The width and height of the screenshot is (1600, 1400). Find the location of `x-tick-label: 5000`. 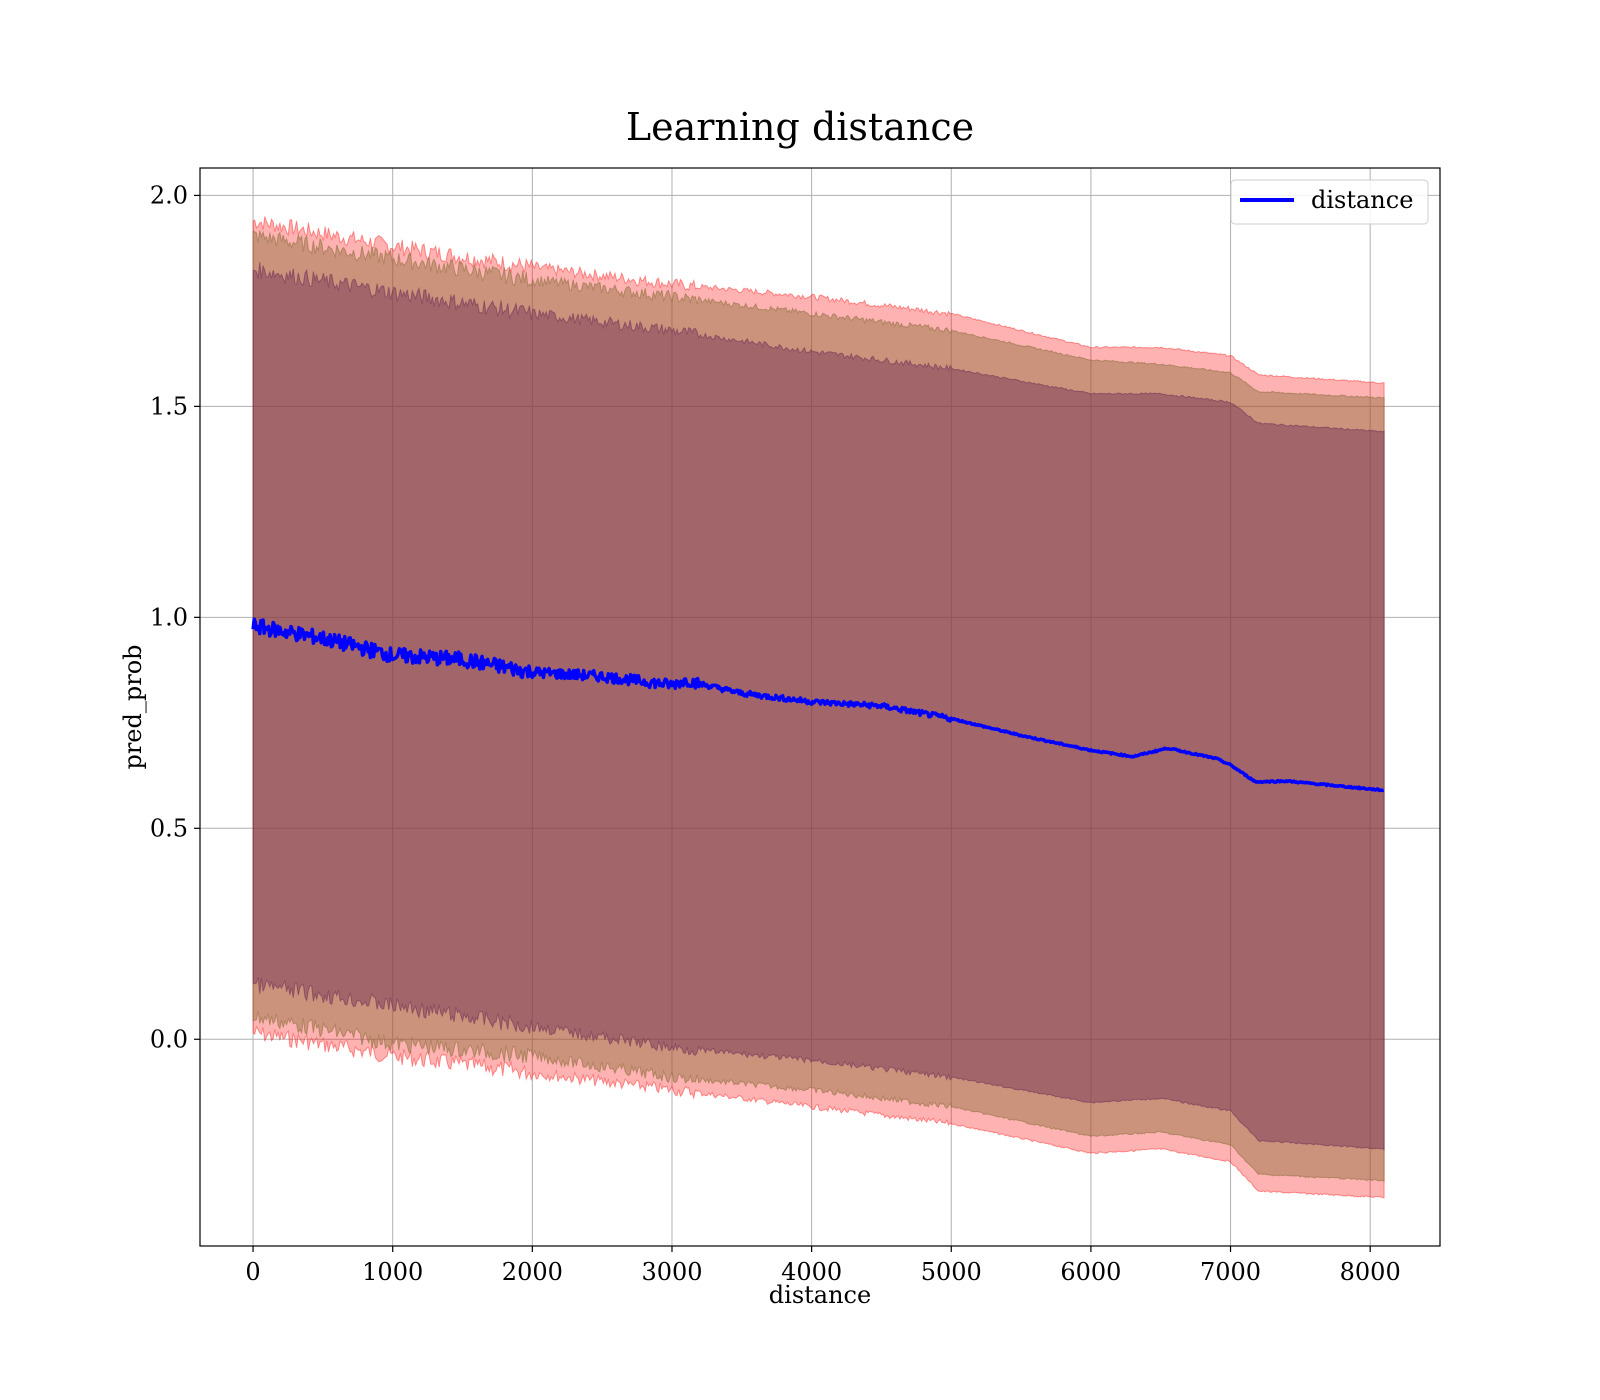

x-tick-label: 5000 is located at coordinates (951, 1272).